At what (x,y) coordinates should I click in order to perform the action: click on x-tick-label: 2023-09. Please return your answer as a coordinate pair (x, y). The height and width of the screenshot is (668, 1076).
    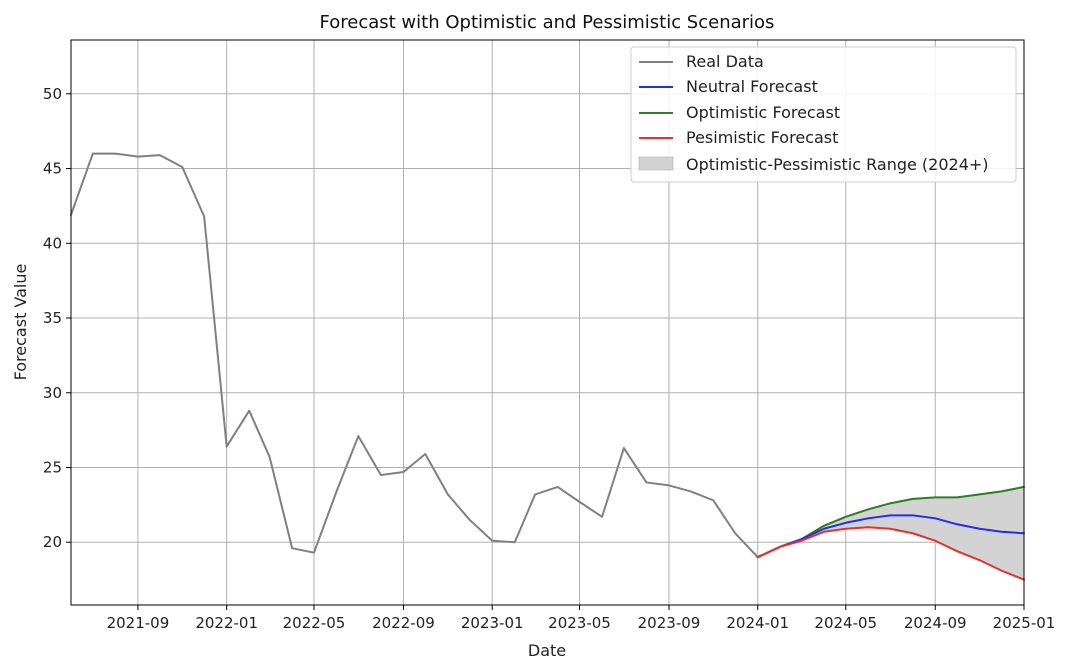
    Looking at the image, I should click on (669, 623).